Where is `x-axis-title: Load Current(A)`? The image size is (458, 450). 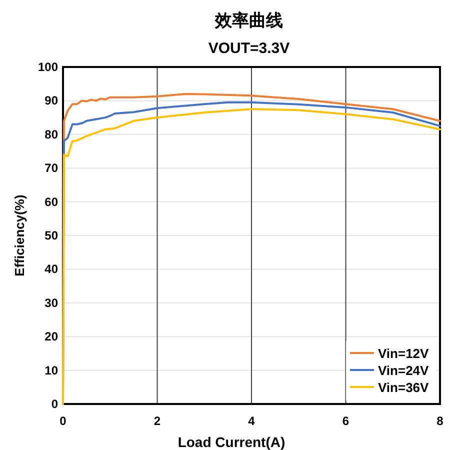 x-axis-title: Load Current(A) is located at coordinates (232, 442).